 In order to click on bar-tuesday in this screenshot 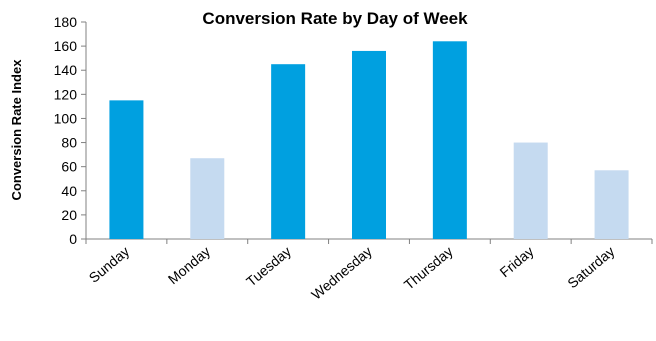, I will do `click(288, 151)`.